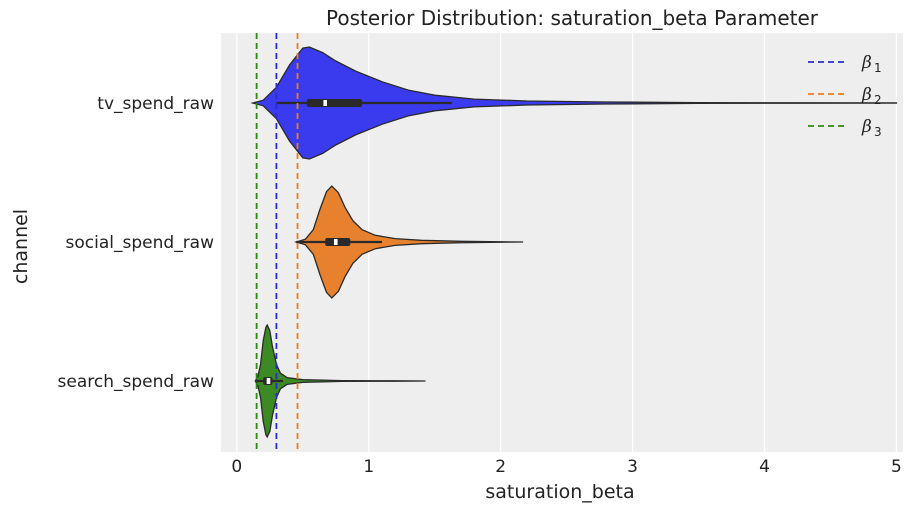 This screenshot has height=511, width=911. I want to click on y-tick-label: tv_spend_raw, so click(155, 104).